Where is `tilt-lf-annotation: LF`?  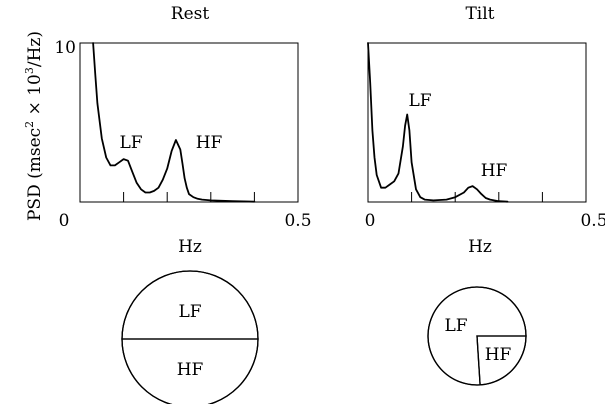
tilt-lf-annotation: LF is located at coordinates (419, 101).